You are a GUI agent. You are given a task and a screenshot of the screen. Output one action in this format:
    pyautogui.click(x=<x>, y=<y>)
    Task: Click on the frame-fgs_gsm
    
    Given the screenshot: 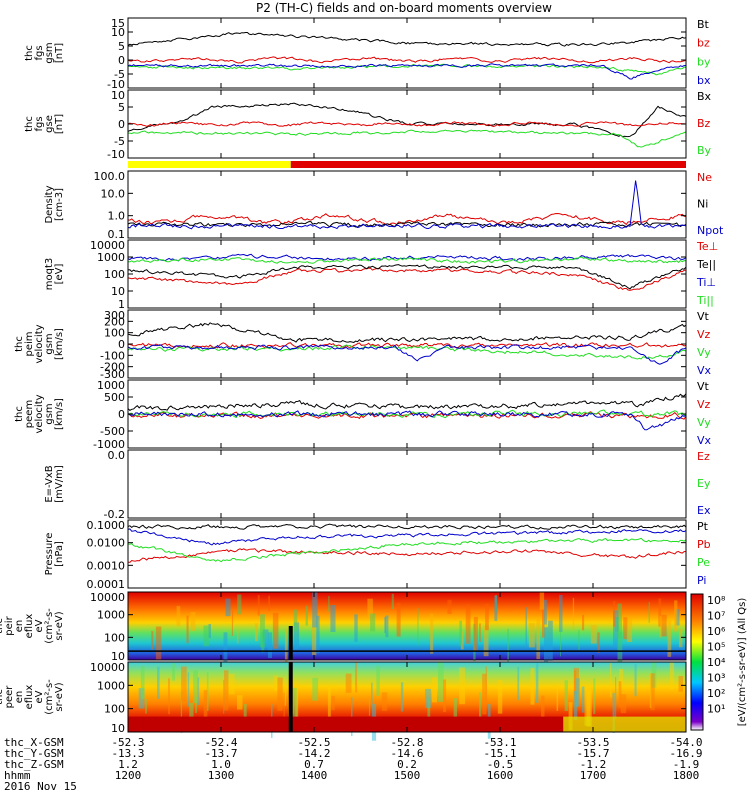 What is the action you would take?
    pyautogui.click(x=407, y=53)
    